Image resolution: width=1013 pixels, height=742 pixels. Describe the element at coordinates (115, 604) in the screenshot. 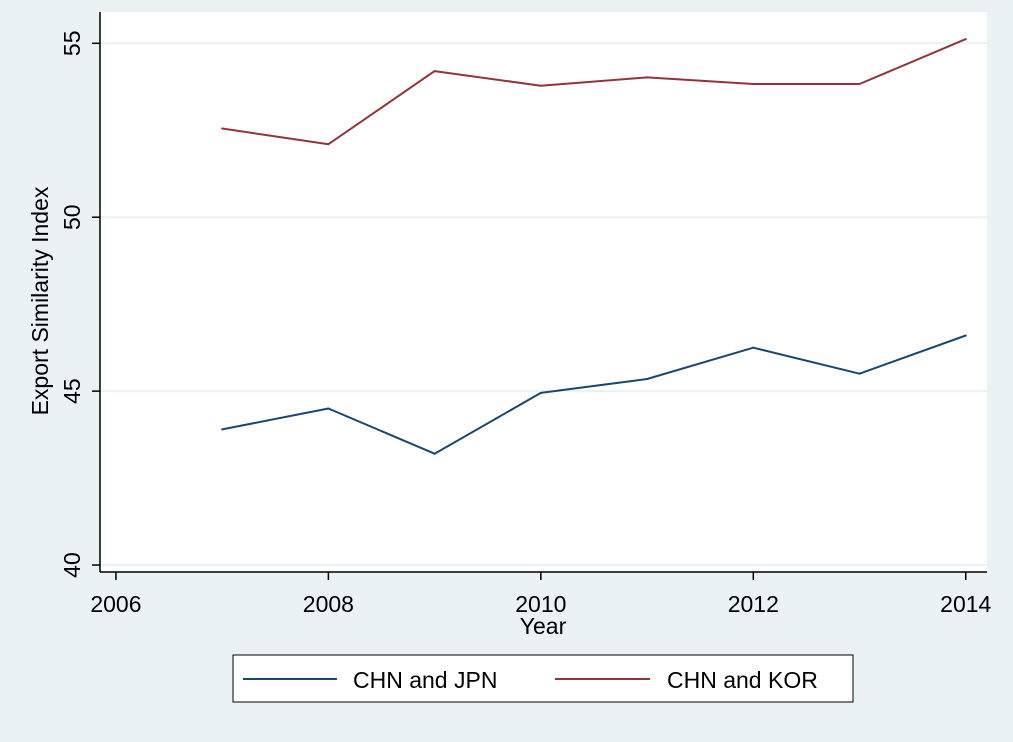

I see `x-tick-label: 2006` at that location.